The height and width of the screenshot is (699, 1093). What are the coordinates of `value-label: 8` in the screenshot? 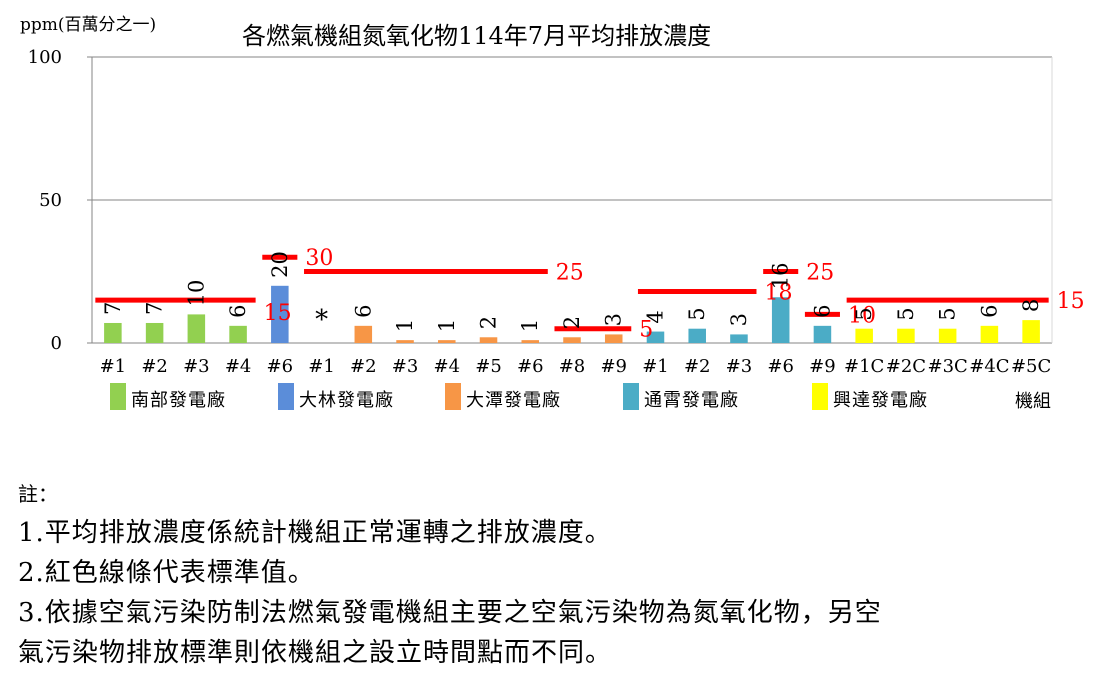 It's located at (1031, 305).